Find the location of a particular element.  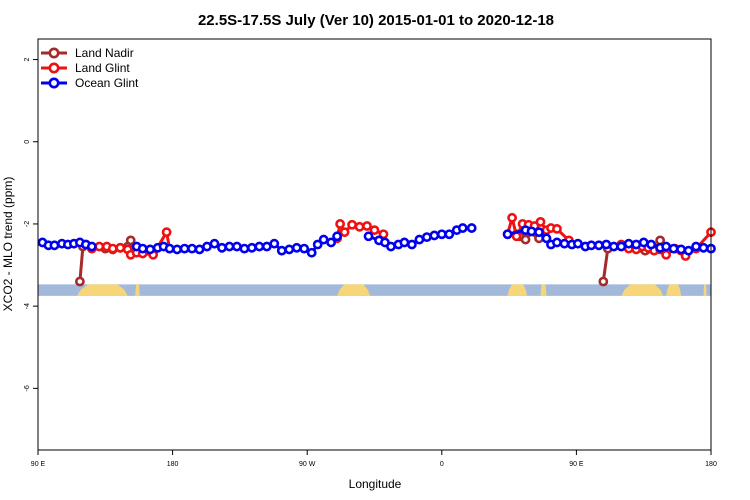

x-axis-label: Longitude is located at coordinates (375, 484).